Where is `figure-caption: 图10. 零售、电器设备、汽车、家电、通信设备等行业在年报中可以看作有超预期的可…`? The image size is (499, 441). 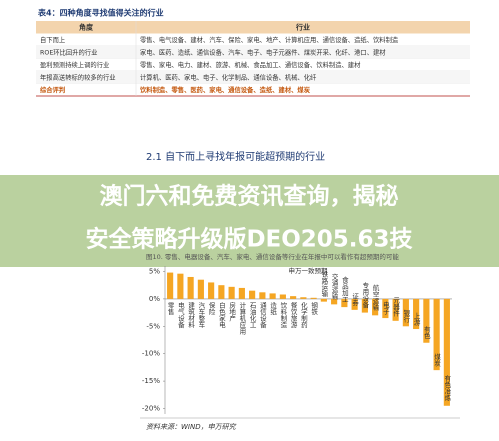 figure-caption: 图10. 零售、电器设备、汽车、家电、通信设备等行业在年报中可以看作有超预期的可… is located at coordinates (272, 256).